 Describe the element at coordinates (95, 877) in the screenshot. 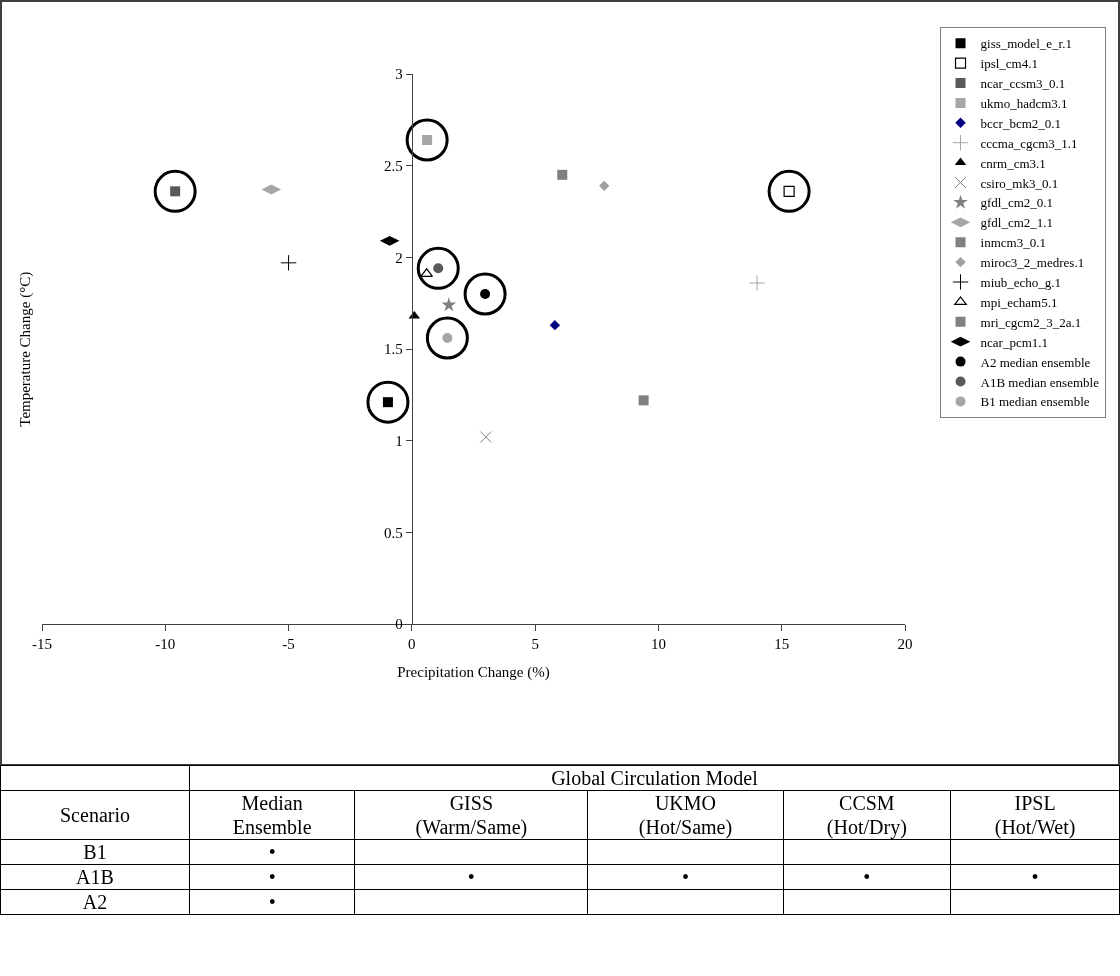

I see `category-label: A1B` at that location.